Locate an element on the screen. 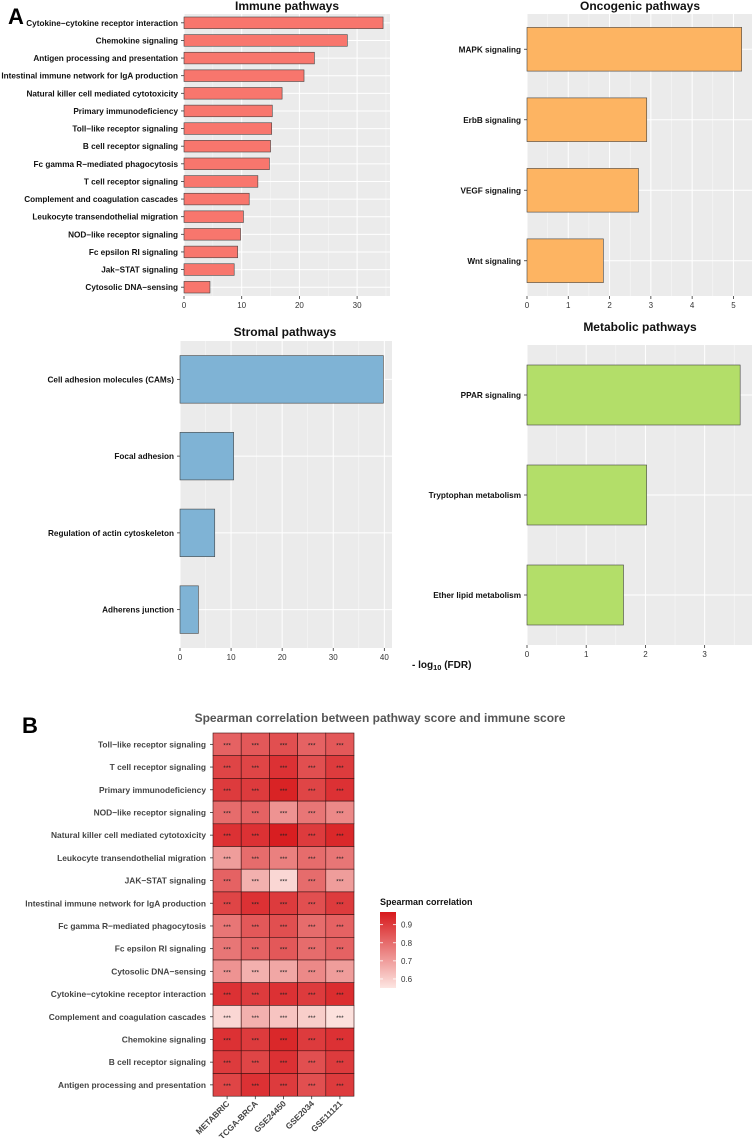 This screenshot has height=1138, width=754. oncogenic-x-tick-label: 1 is located at coordinates (568, 305).